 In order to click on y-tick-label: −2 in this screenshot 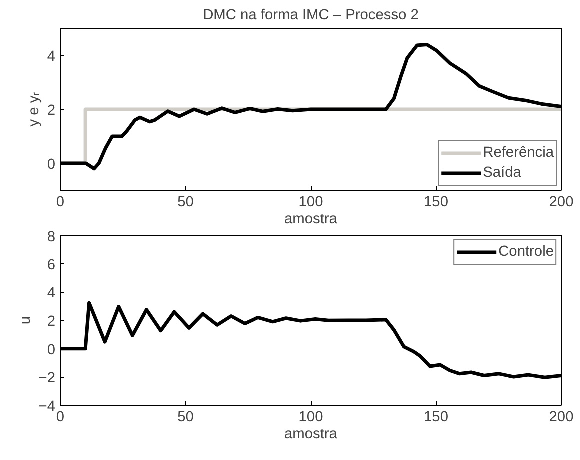, I will do `click(47, 378)`.